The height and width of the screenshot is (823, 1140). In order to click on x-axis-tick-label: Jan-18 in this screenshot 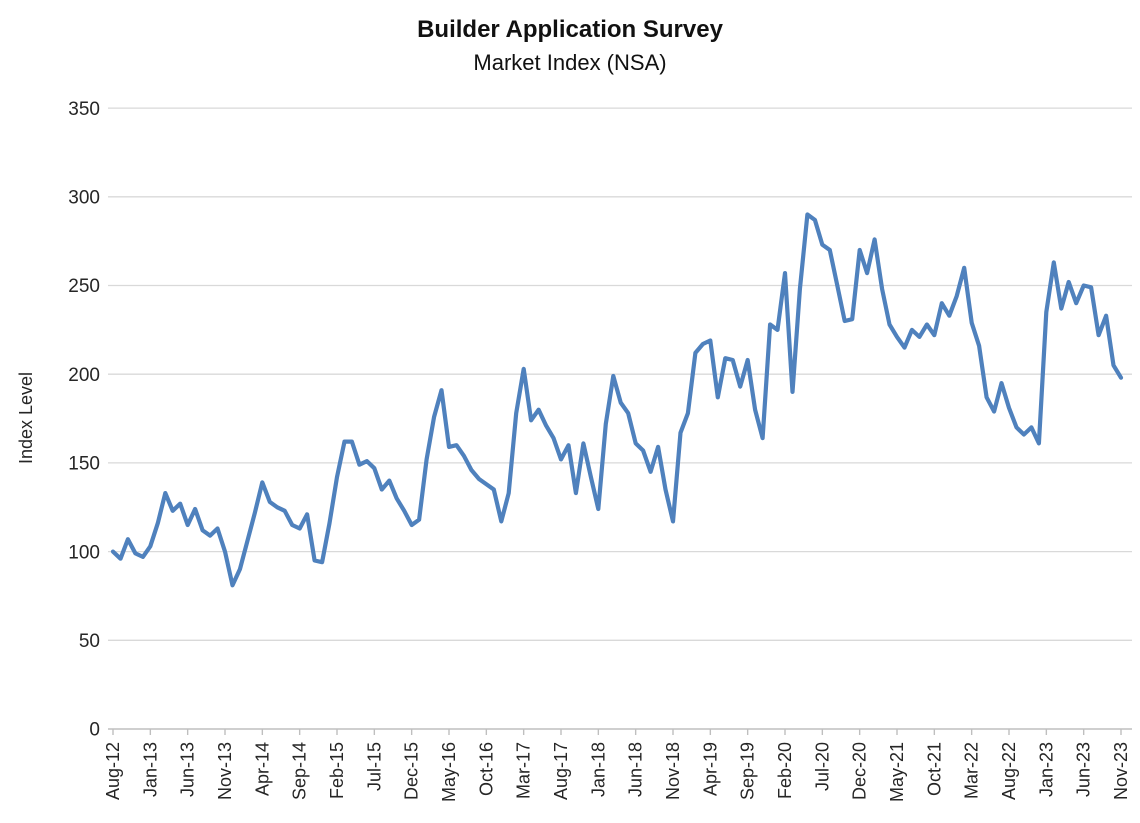, I will do `click(598, 769)`.